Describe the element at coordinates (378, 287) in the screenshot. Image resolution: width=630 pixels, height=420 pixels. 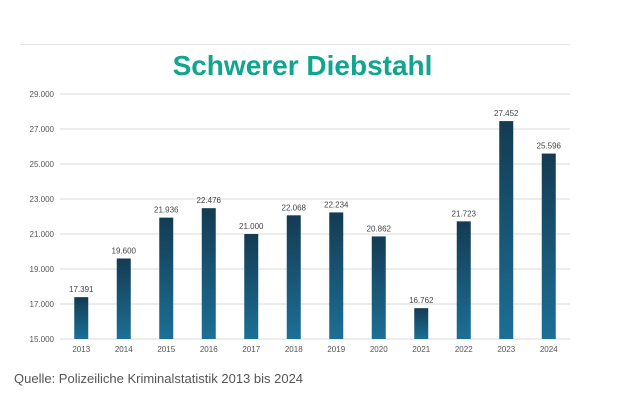
I see `bar-2020` at that location.